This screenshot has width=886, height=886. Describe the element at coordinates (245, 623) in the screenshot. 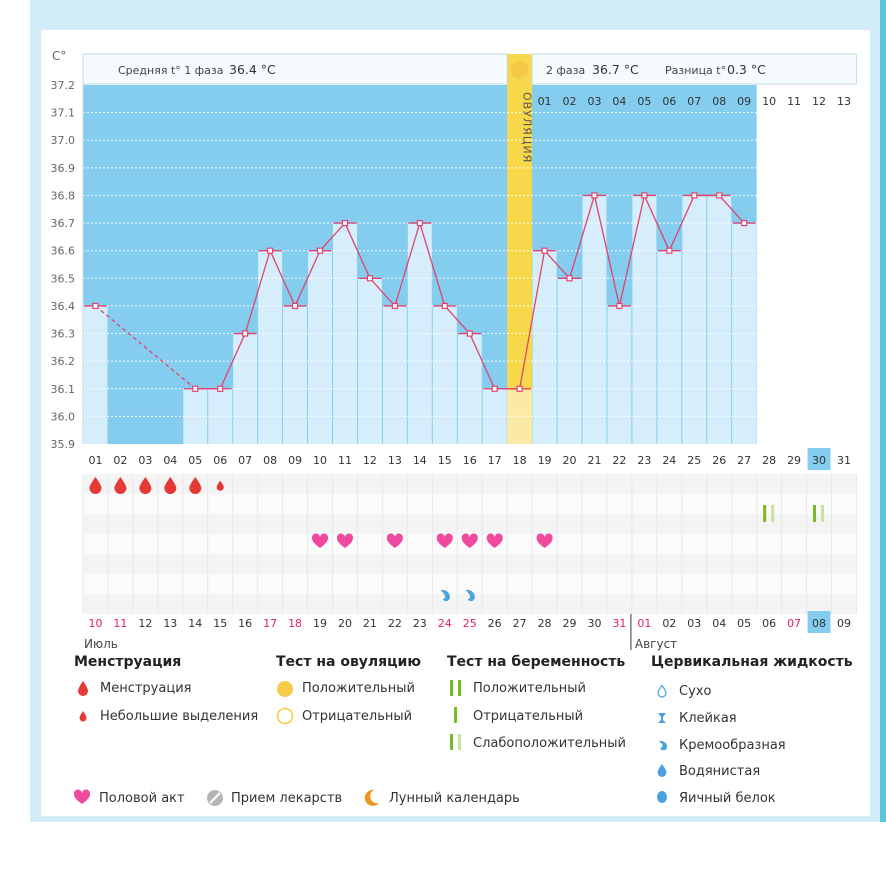

I see `calendar-date-label: 16` at that location.